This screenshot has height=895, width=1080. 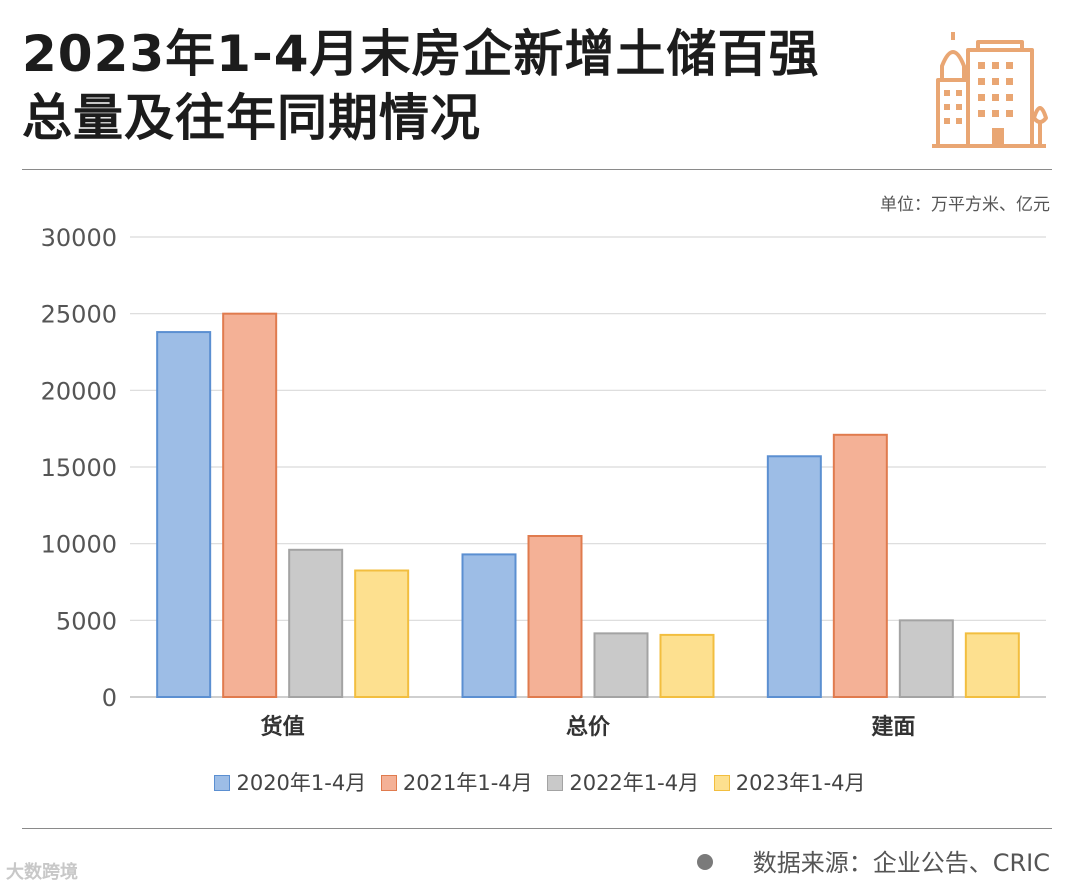 I want to click on legend-item-2022: 2022年1-4月, so click(x=623, y=782).